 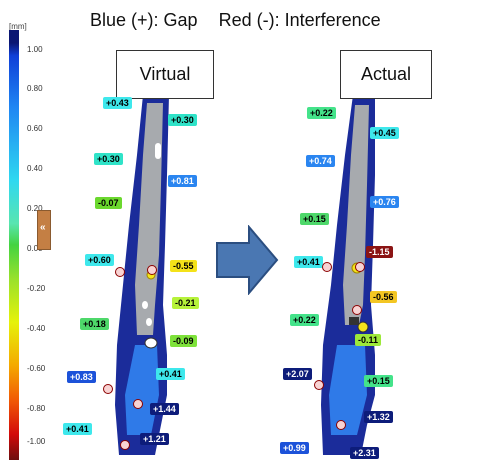 I want to click on actual-panel: Actual, so click(x=386, y=74).